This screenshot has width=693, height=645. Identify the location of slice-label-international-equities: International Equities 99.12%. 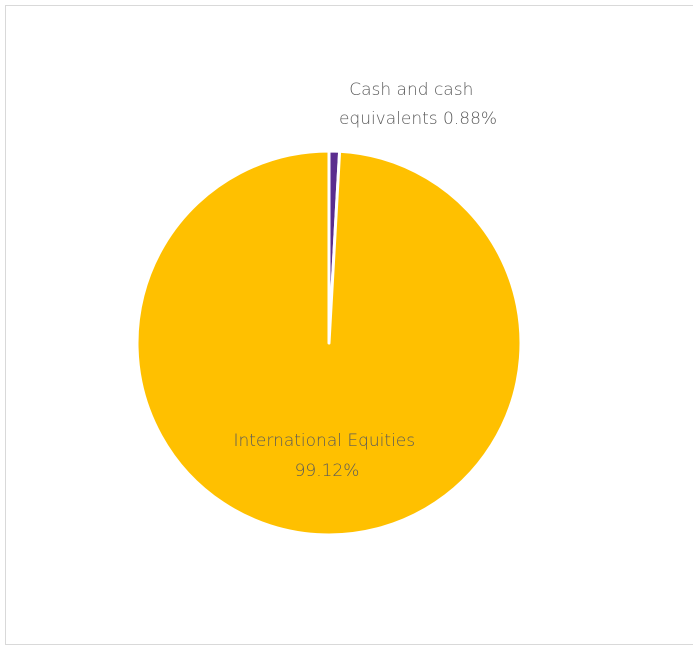
(326, 456).